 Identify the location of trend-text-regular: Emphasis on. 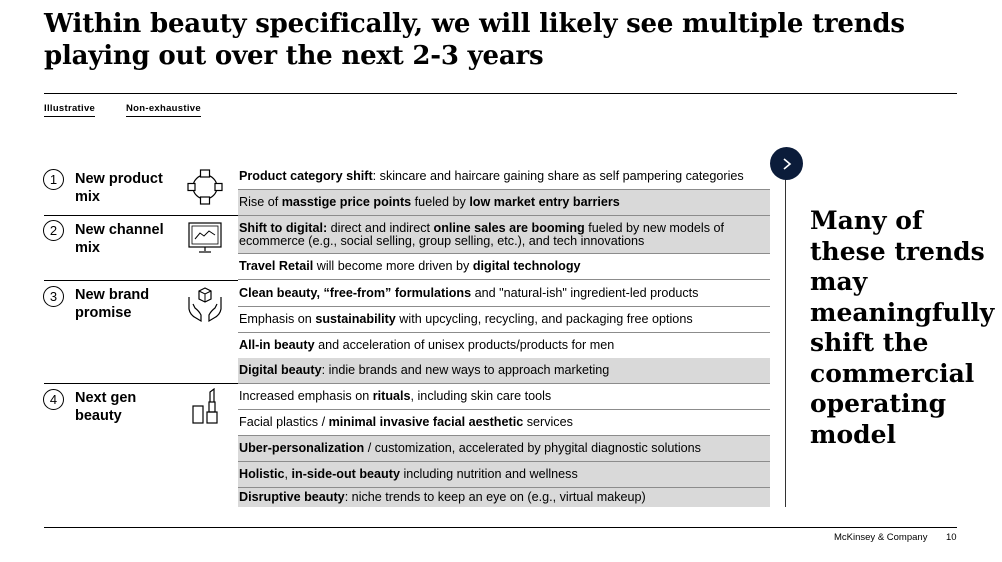
(277, 319).